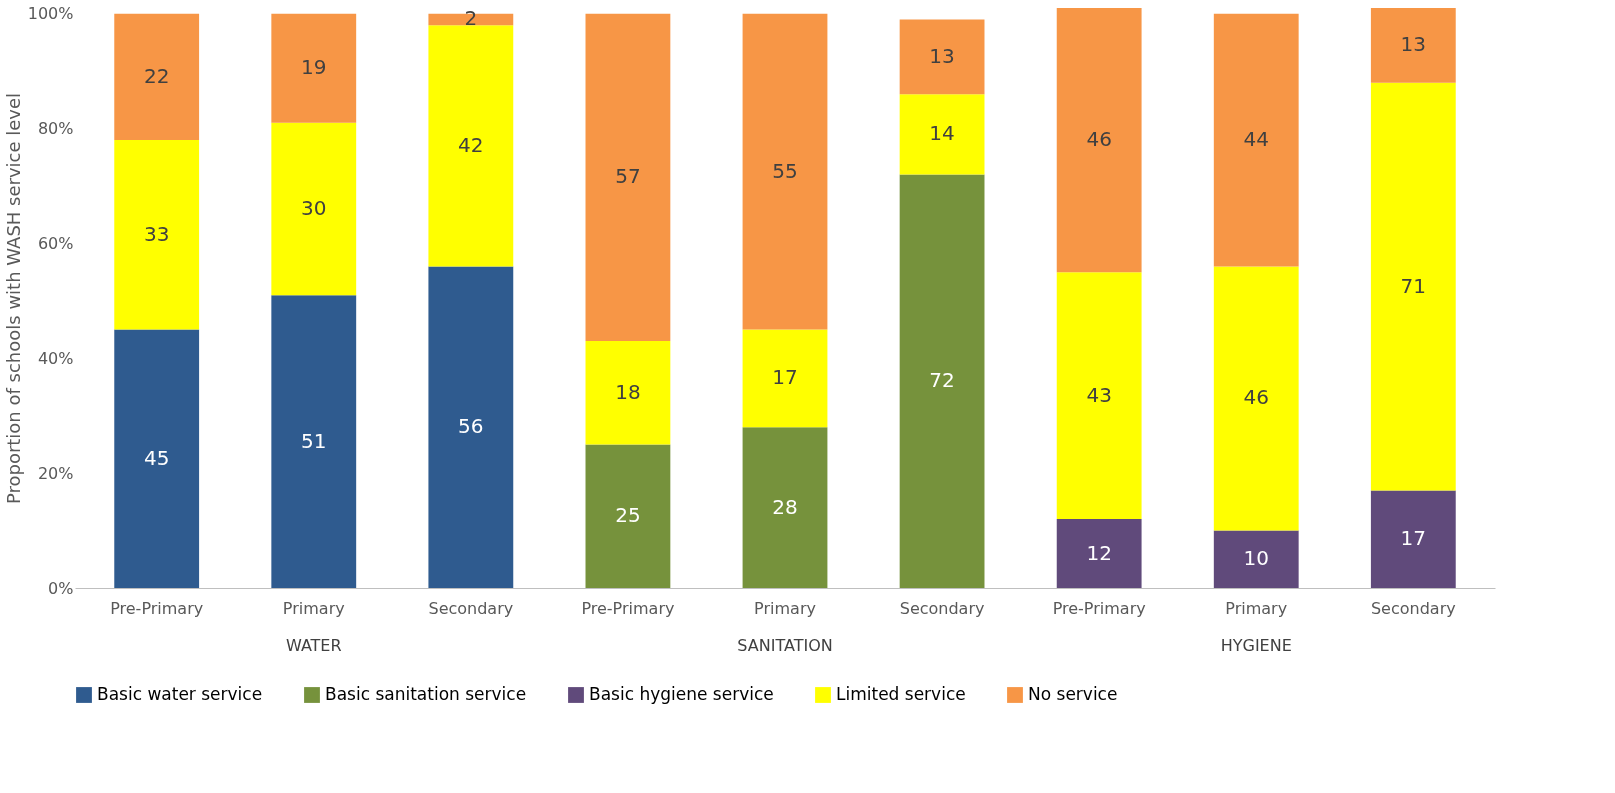  What do you see at coordinates (681, 694) in the screenshot?
I see `legend-label: Basic hygiene service` at bounding box center [681, 694].